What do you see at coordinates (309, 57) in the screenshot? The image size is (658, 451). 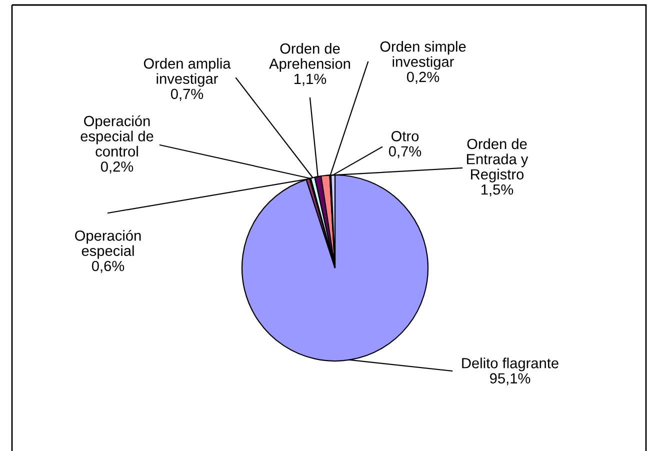 I see `slice-label: Orden de Aprehension` at bounding box center [309, 57].